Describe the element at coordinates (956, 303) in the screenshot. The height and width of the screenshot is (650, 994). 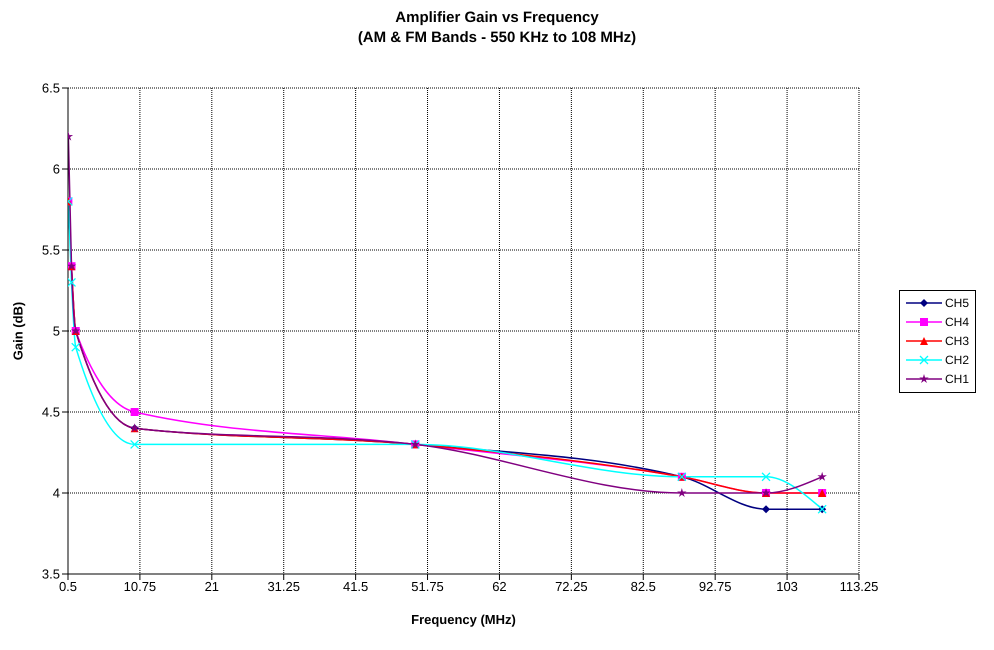
I see `legend-label: CH5` at that location.